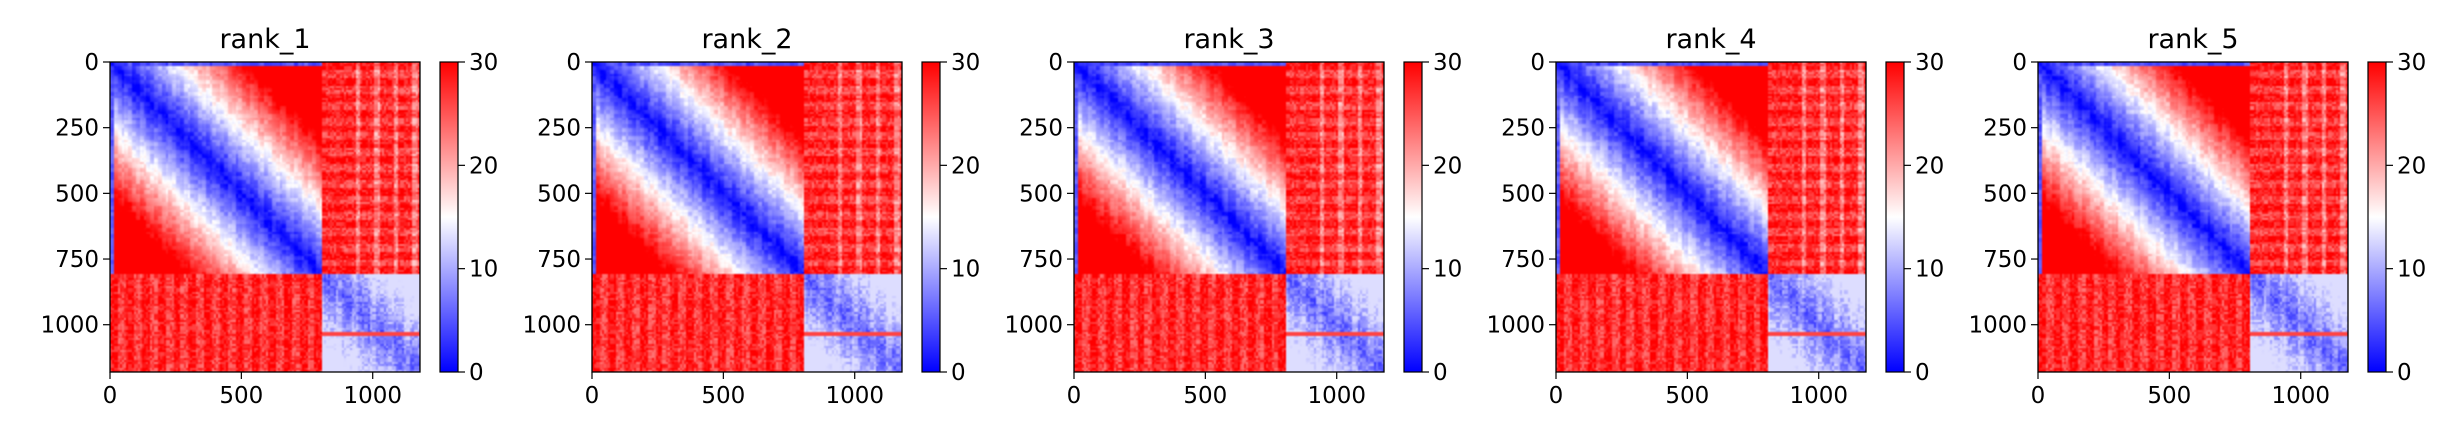  Describe the element at coordinates (746, 39) in the screenshot. I see `panel-title: rank_2` at that location.